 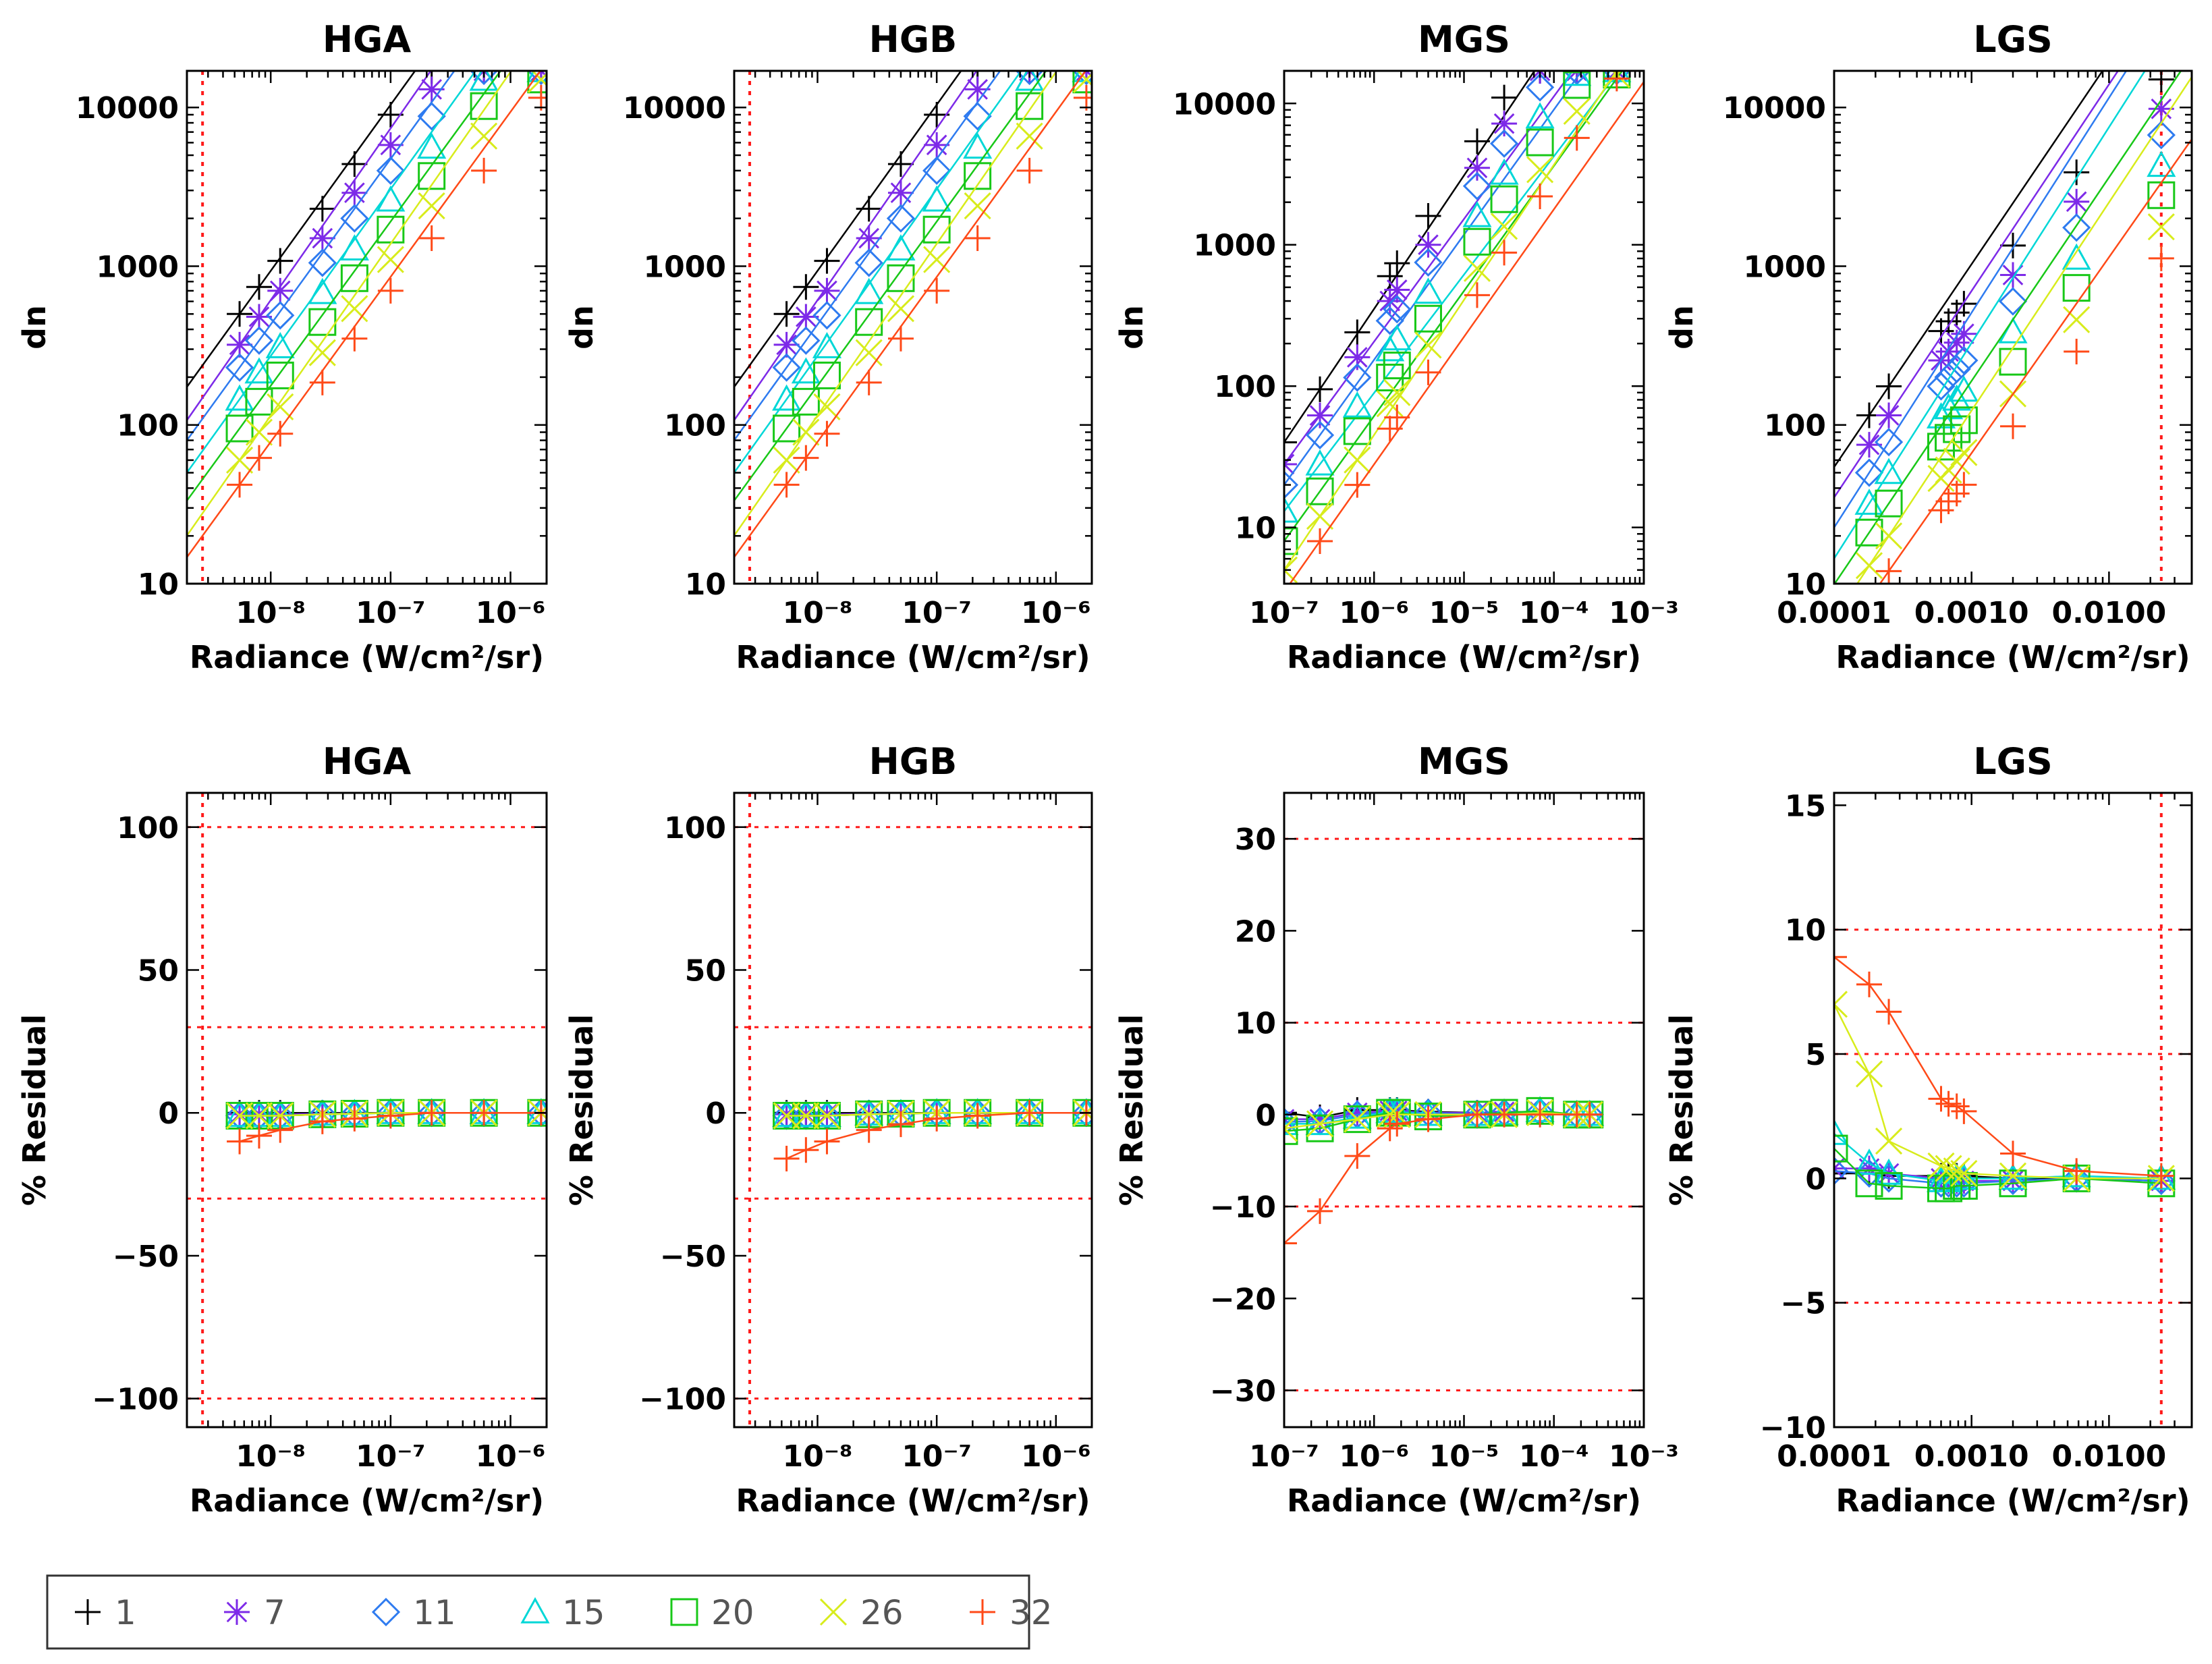 I want to click on series-group, so click(x=2013, y=327).